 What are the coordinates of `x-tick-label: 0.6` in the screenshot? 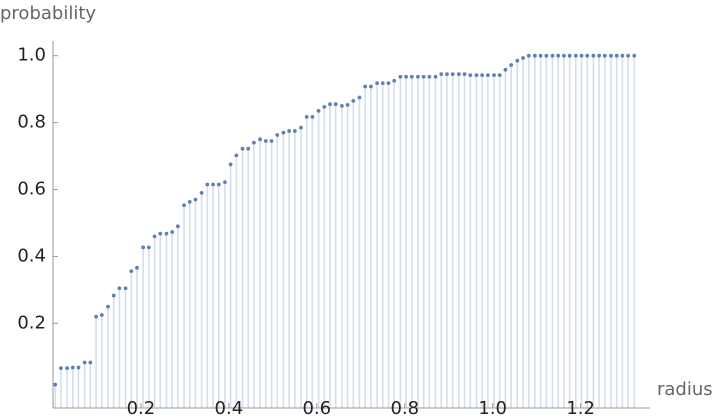 It's located at (316, 408).